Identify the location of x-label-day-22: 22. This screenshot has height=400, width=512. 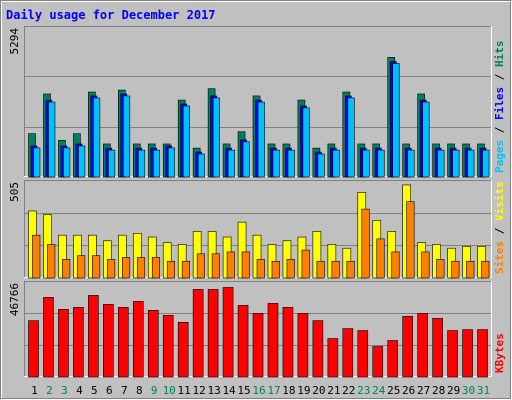
(348, 390).